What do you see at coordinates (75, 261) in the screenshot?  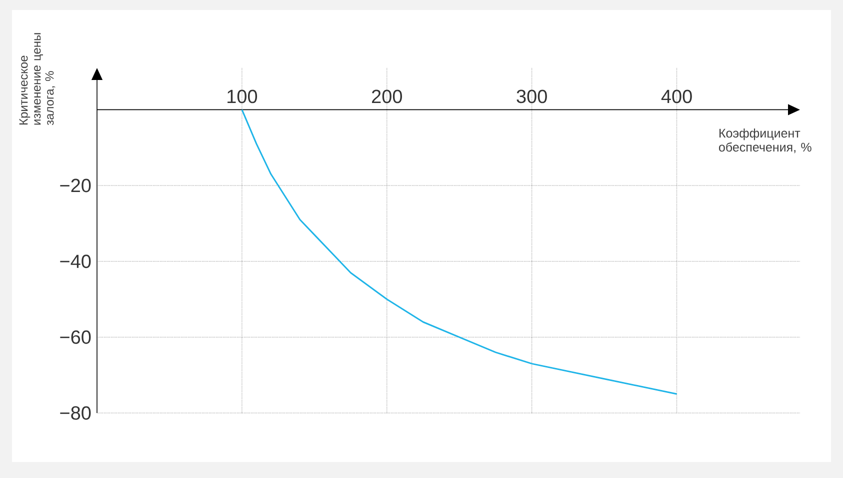 I see `y-tick-label: −40` at bounding box center [75, 261].